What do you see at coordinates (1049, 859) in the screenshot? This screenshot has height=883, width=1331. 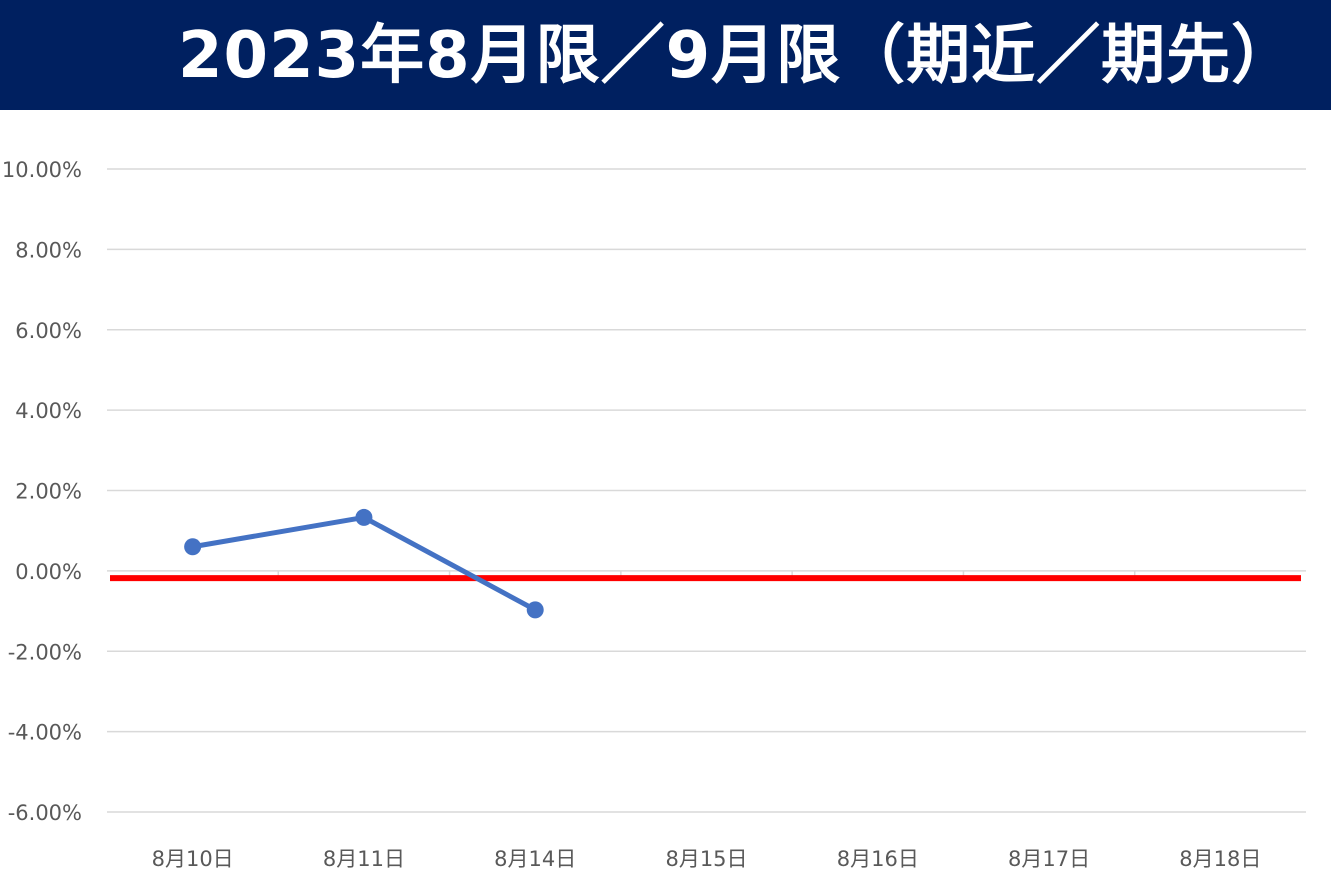 I see `x-tick-label: 8月17日` at bounding box center [1049, 859].